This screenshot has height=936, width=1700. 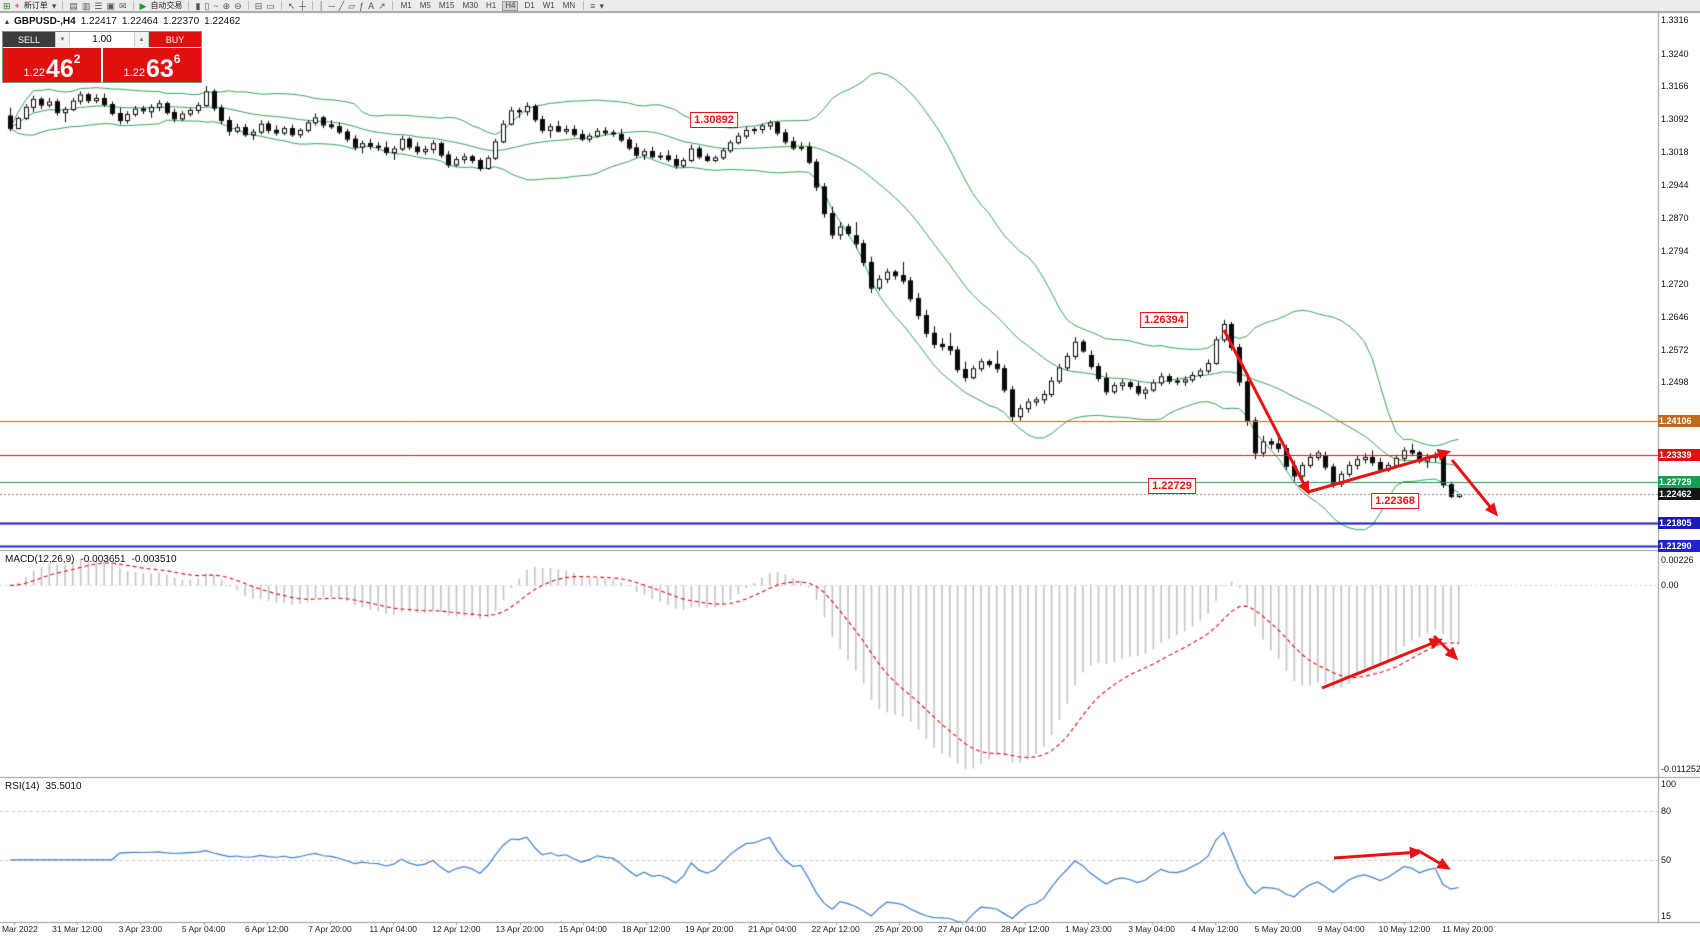 What do you see at coordinates (491, 5) in the screenshot?
I see `timeframe-h1: H1` at bounding box center [491, 5].